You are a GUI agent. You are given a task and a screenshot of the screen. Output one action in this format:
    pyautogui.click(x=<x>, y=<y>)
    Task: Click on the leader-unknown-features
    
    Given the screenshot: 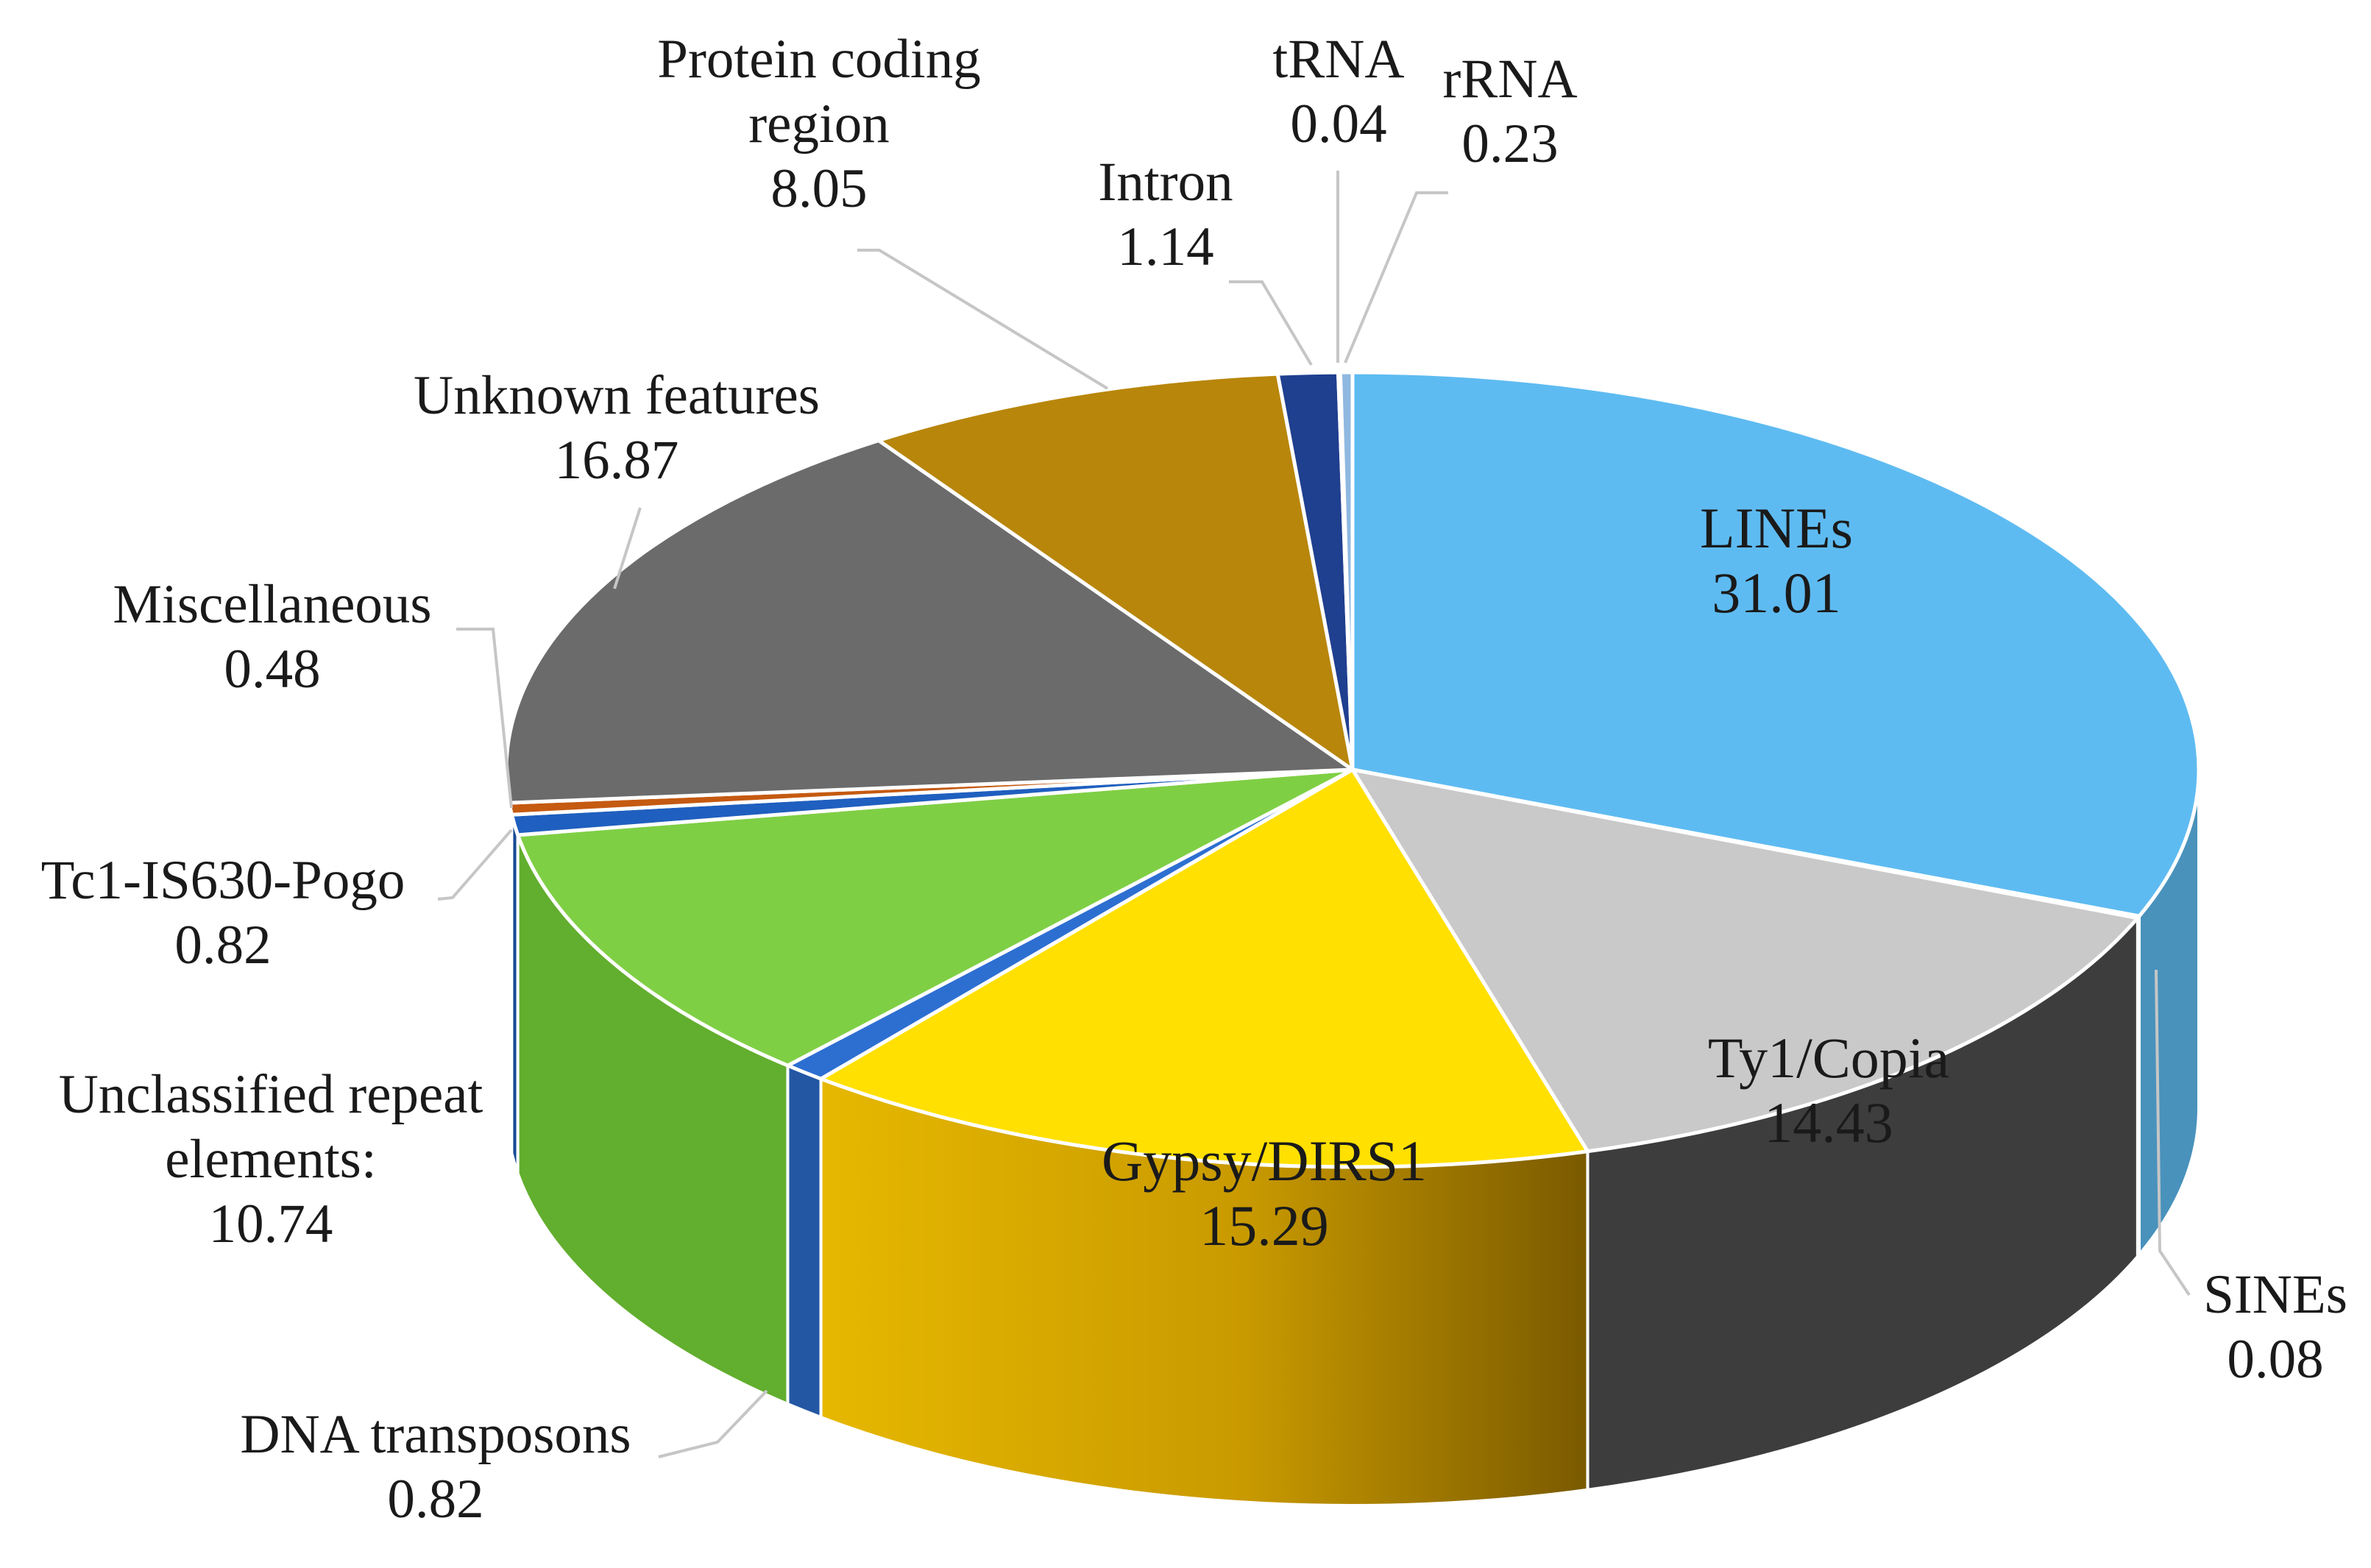 What is the action you would take?
    pyautogui.click(x=627, y=548)
    